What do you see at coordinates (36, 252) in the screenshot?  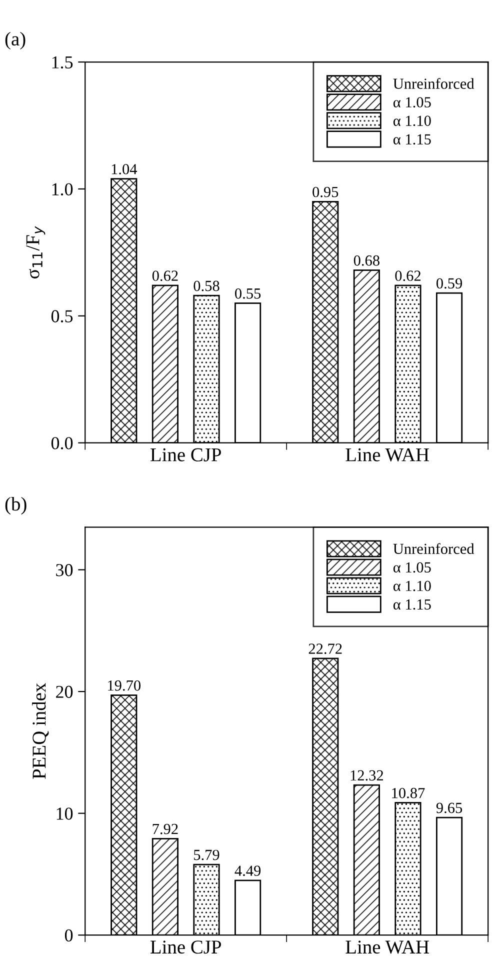 I see `y-axis-title: σ$_{11}$/F$_{y}$` at bounding box center [36, 252].